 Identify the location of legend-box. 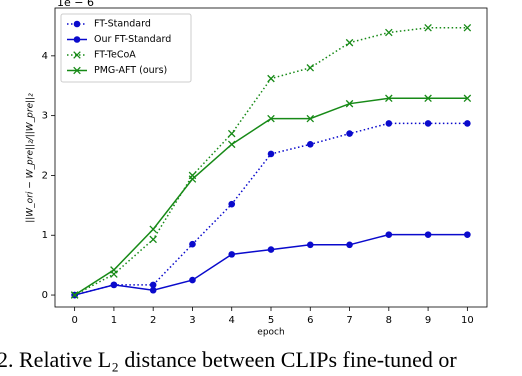
(126, 48).